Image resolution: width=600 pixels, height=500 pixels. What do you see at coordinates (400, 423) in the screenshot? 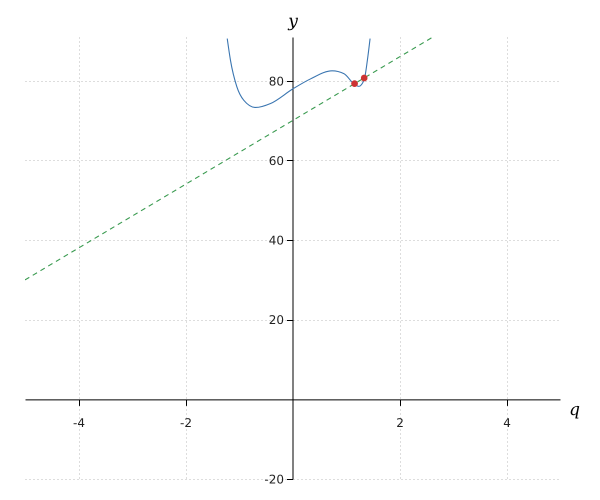
I see `x-tick-label: 2` at bounding box center [400, 423].